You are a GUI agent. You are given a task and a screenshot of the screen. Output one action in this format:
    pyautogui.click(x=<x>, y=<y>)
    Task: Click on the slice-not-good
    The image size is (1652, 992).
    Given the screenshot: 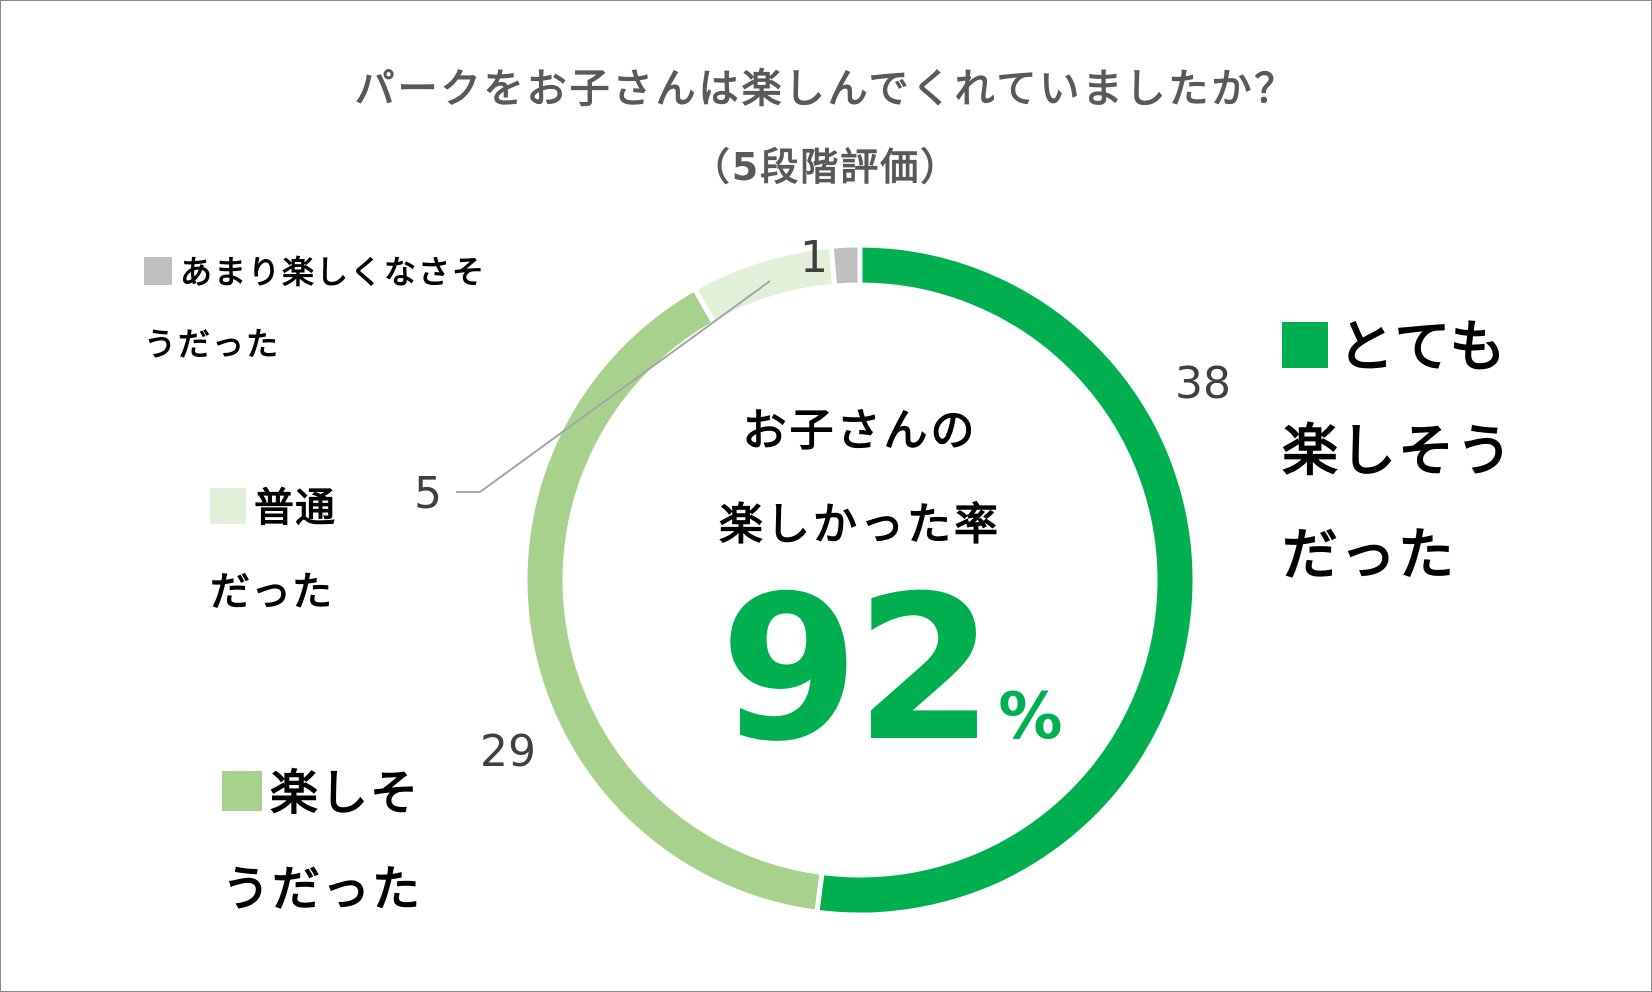 What is the action you would take?
    pyautogui.click(x=845, y=265)
    